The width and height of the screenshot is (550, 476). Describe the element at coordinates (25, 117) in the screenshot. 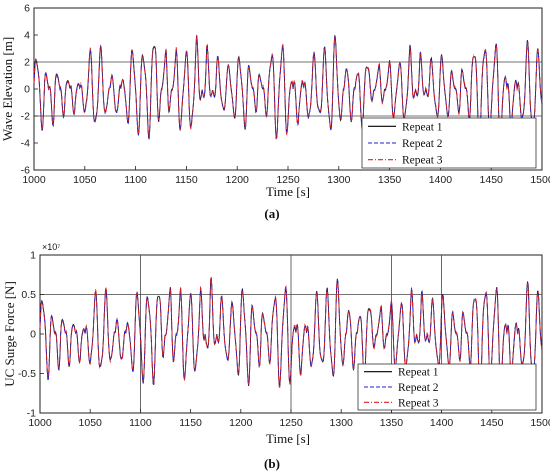

I see `y-tick-label: -2` at that location.